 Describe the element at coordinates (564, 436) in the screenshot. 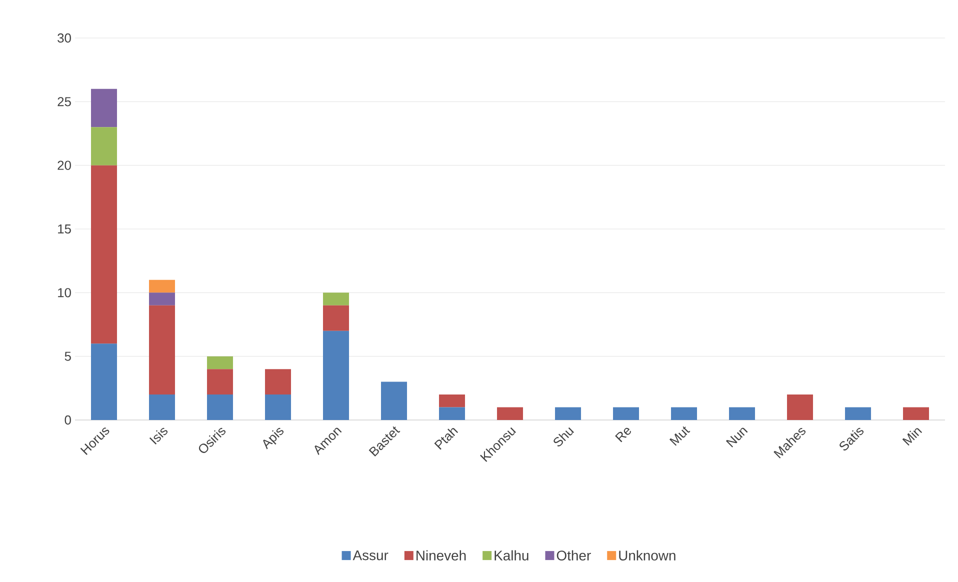

I see `x-tick-label: Shu` at that location.